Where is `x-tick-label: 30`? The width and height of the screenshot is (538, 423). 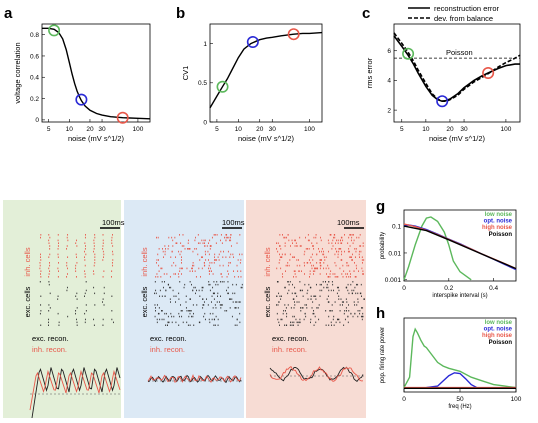 x-tick-label: 30 is located at coordinates (464, 129).